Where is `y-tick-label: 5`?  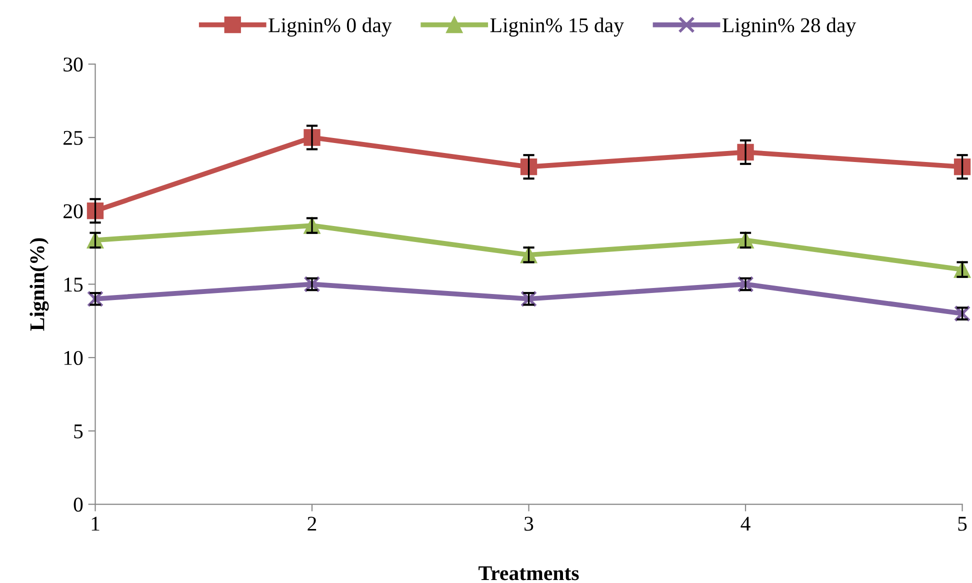 y-tick-label: 5 is located at coordinates (78, 431).